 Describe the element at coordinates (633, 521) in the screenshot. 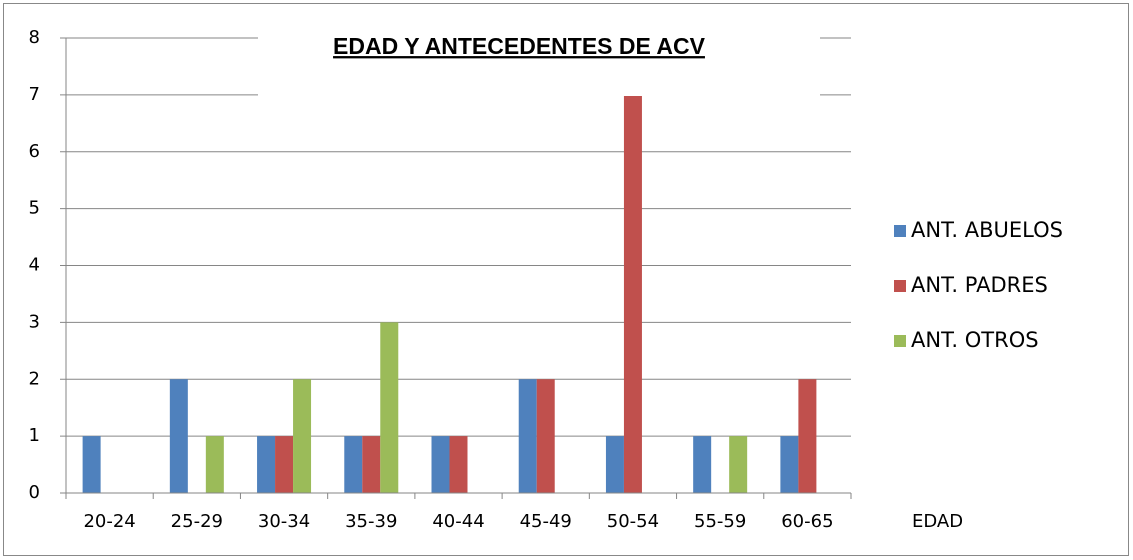

I see `x-tick-label: 50-54` at that location.